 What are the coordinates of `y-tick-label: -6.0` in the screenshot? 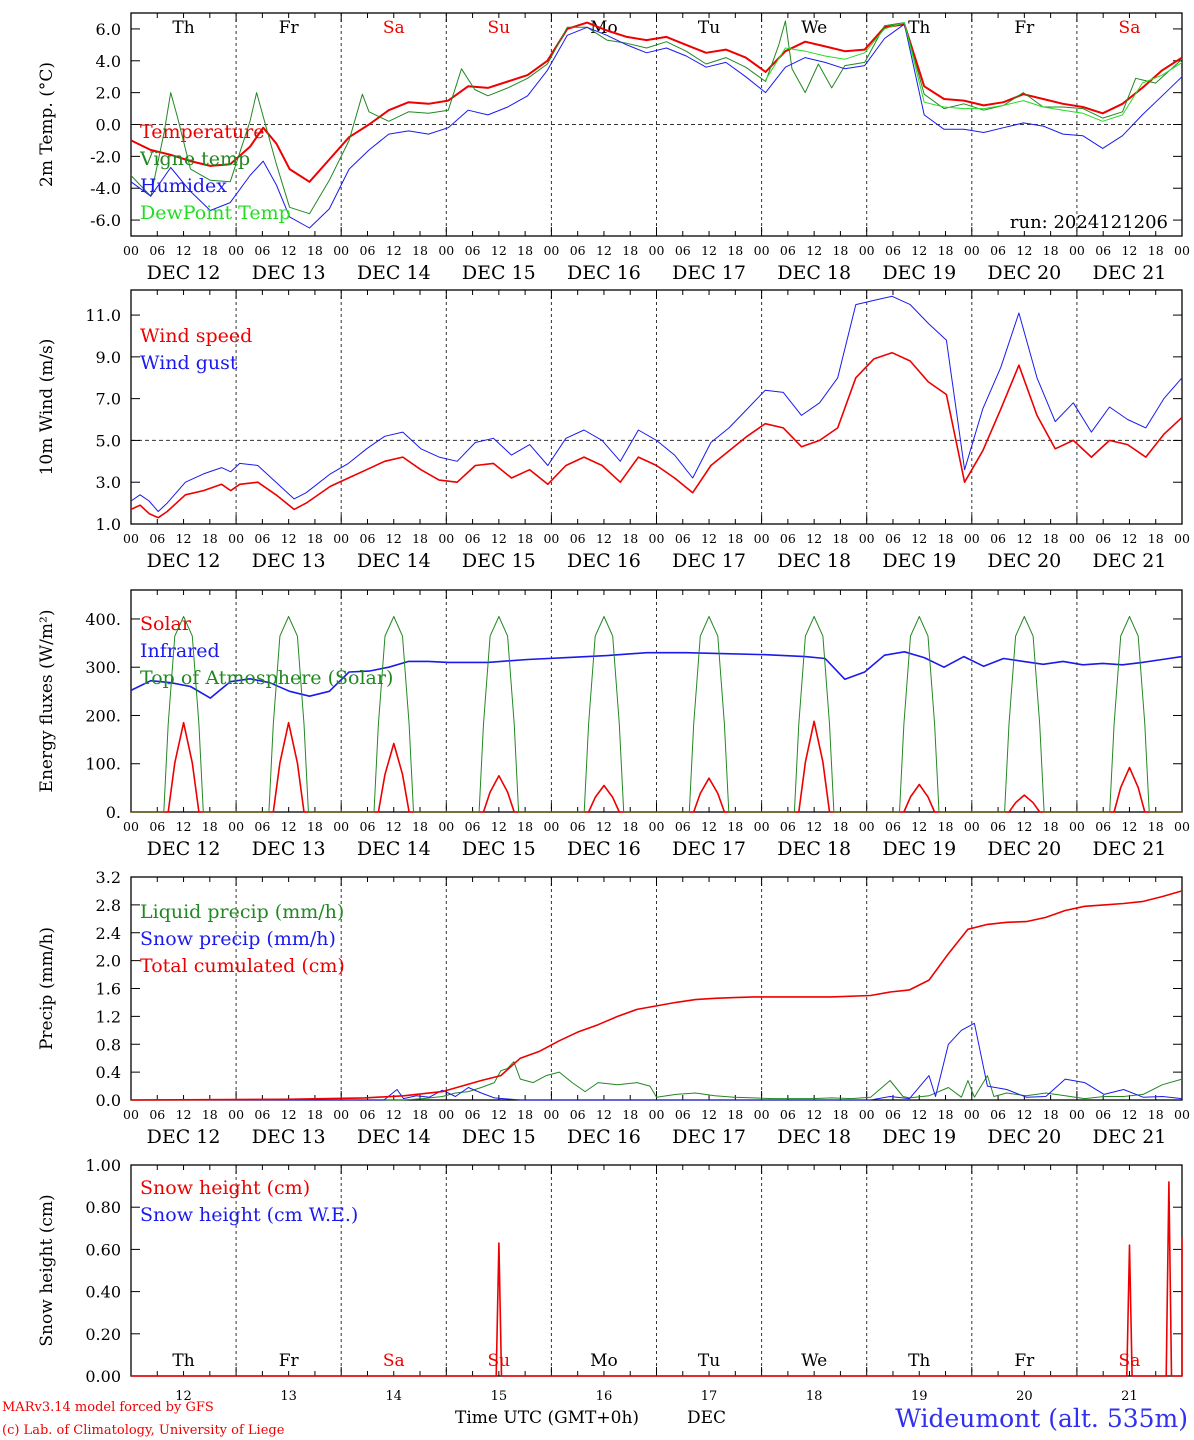 It's located at (105, 220).